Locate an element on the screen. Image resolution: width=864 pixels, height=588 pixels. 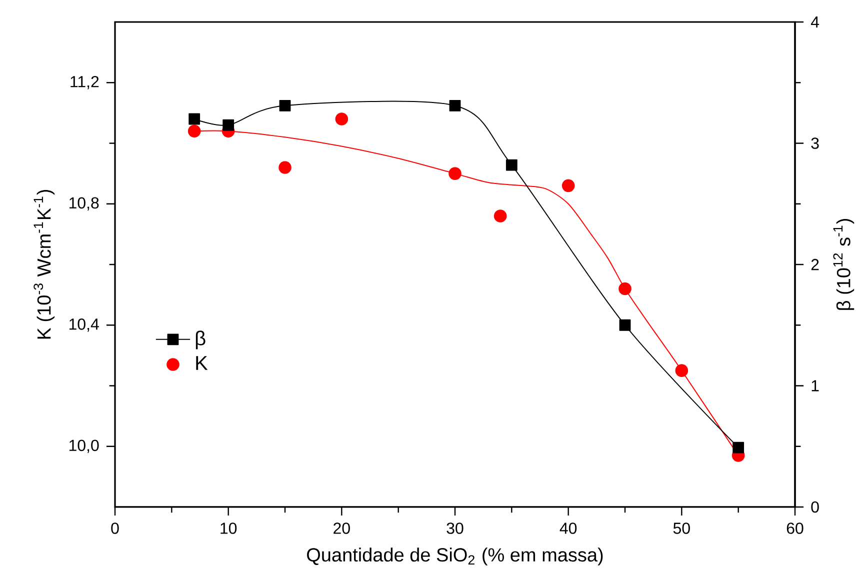
y-tick-label: 11,2 is located at coordinates (84, 83).